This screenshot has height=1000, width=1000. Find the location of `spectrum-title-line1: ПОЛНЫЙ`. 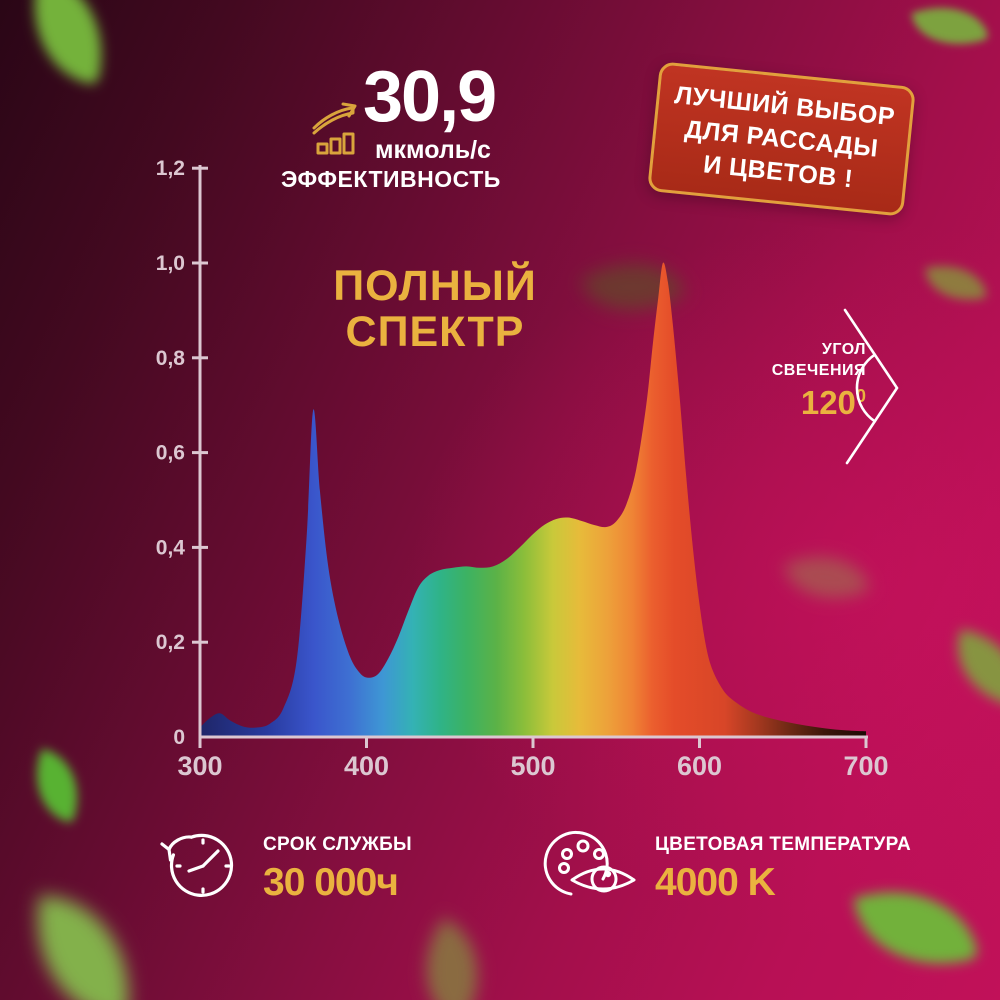

spectrum-title-line1: ПОЛНЫЙ is located at coordinates (435, 286).